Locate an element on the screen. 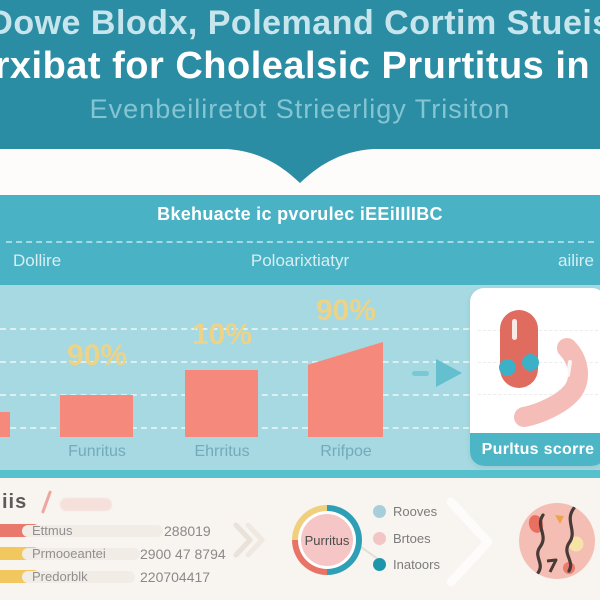 This screenshot has width=600, height=600. stat-label: Prmooeantei is located at coordinates (69, 553).